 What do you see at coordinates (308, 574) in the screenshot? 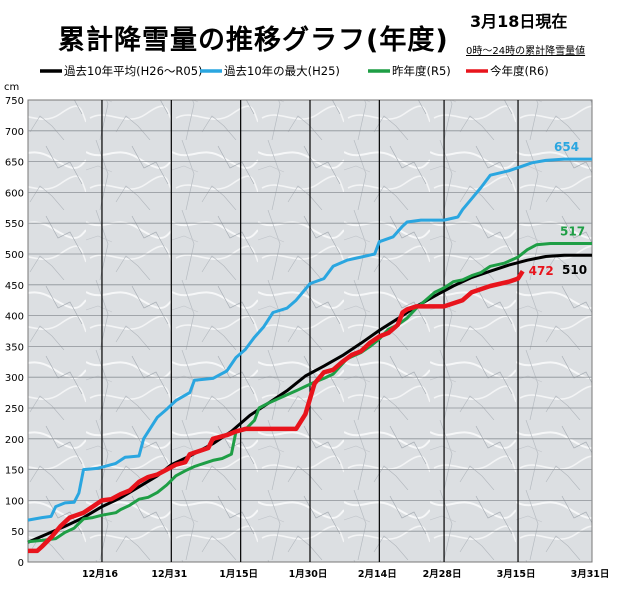
I see `x-tick-label: 1月30日` at bounding box center [308, 574].